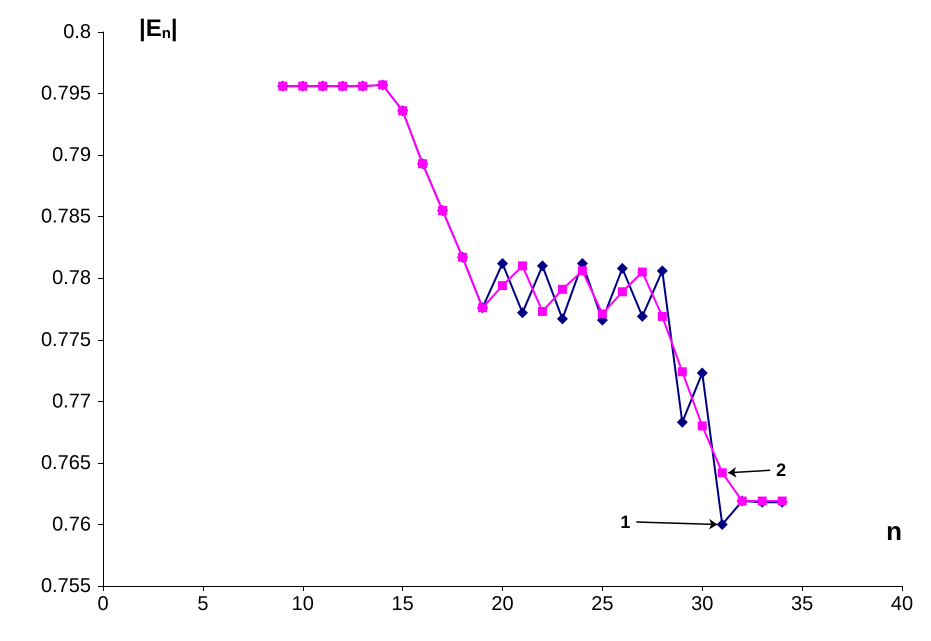 The image size is (931, 641). I want to click on x-axis-title: n, so click(894, 531).